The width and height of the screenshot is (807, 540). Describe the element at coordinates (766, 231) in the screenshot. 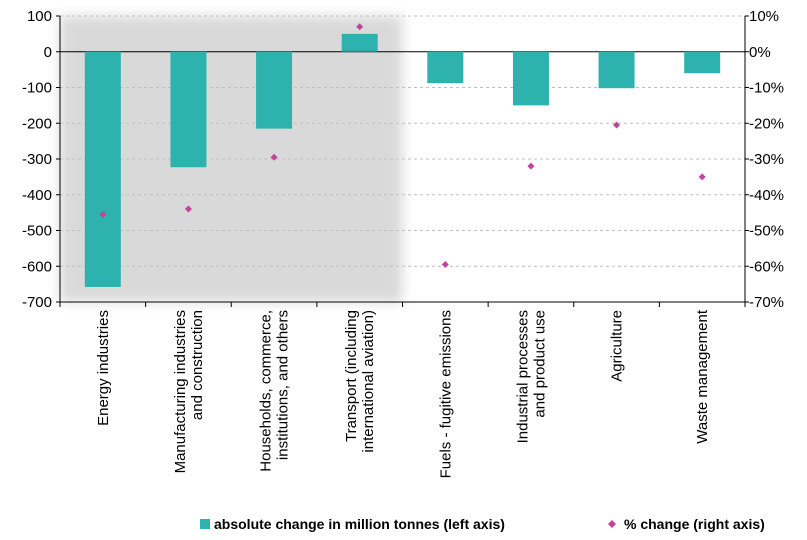

I see `right-tick-label: -50%` at that location.